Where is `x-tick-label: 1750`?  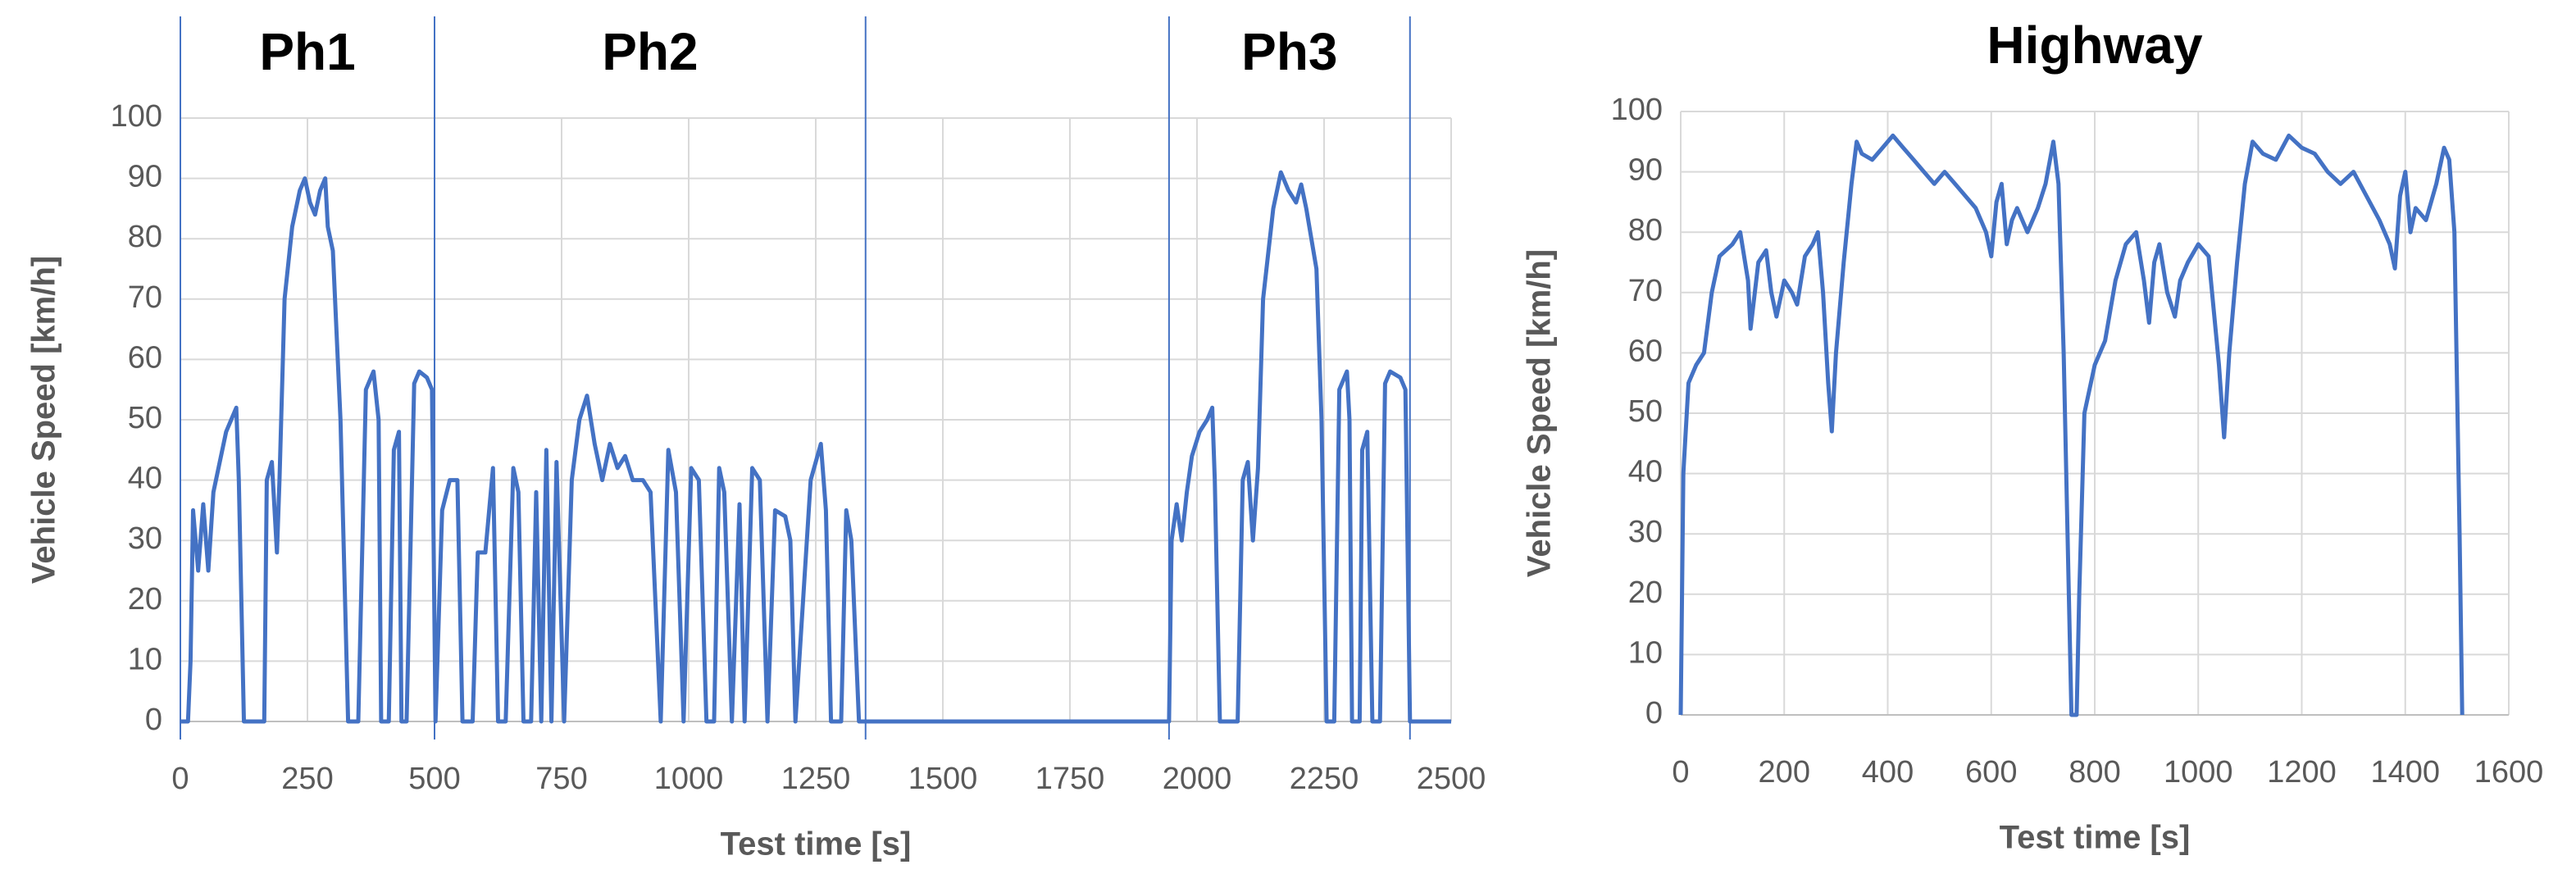 x-tick-label: 1750 is located at coordinates (1070, 779).